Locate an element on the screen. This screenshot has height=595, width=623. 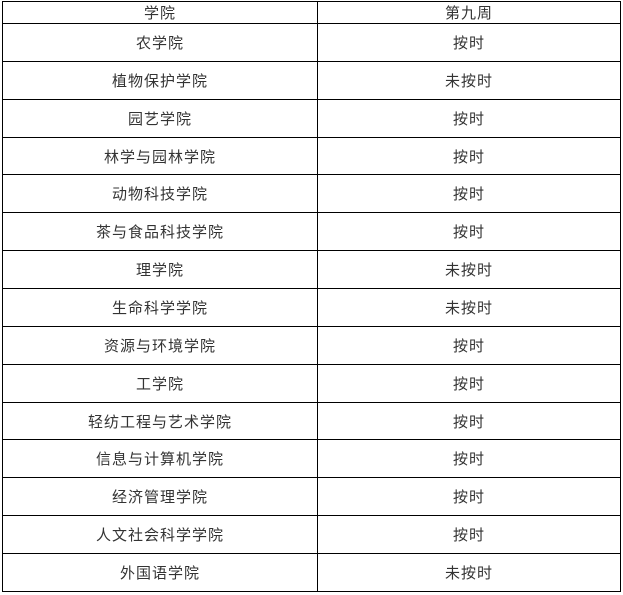
college-cell: 动物科技学院 is located at coordinates (160, 194).